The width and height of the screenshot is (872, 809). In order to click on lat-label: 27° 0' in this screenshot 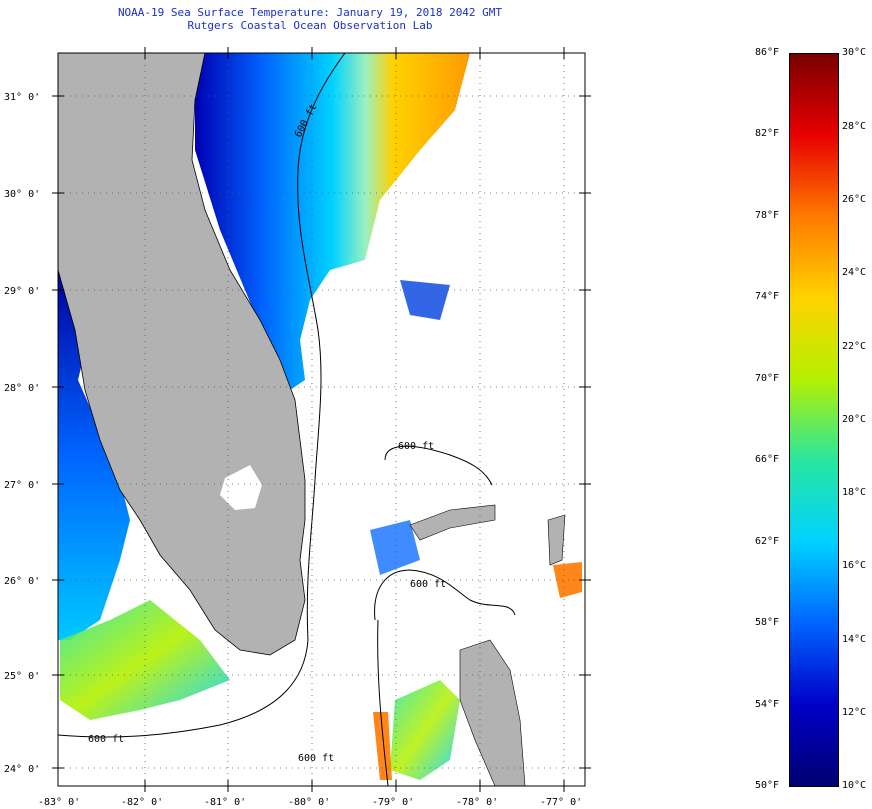, I will do `click(22, 485)`.